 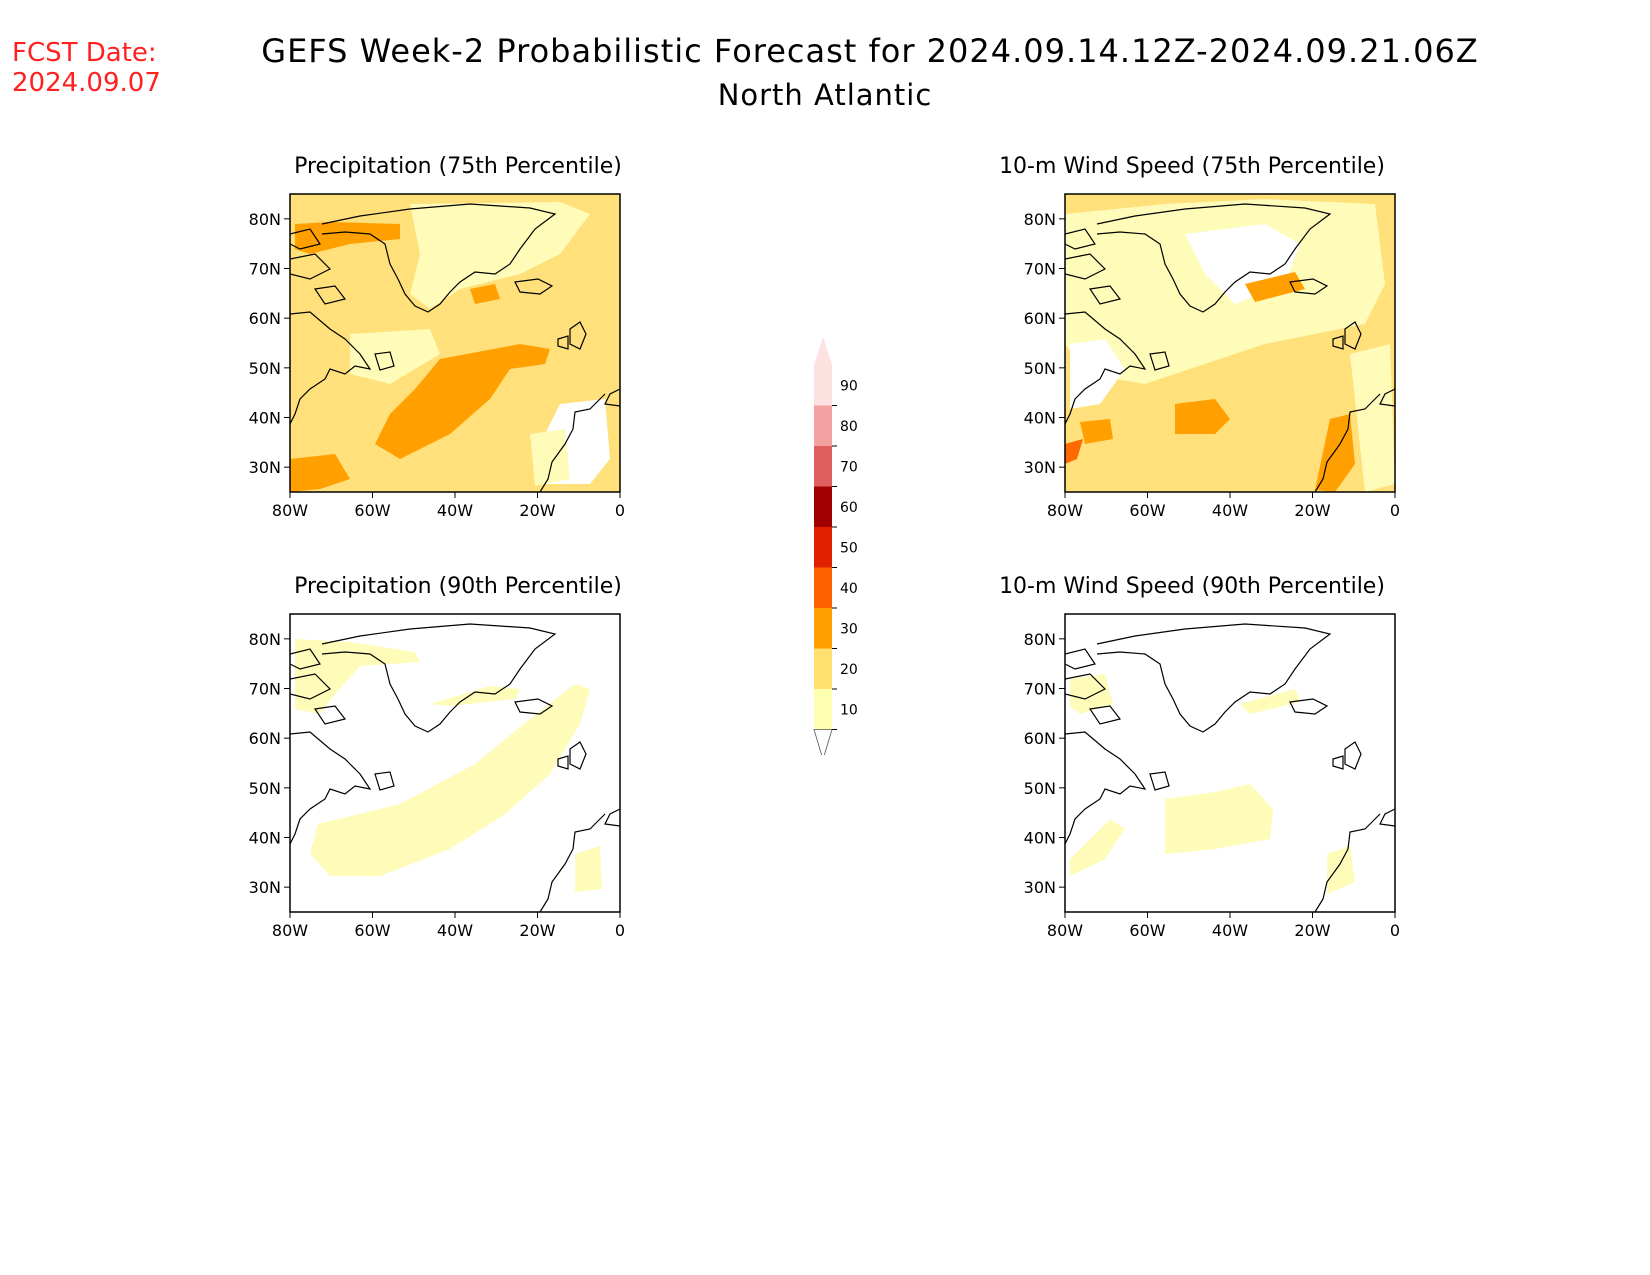 I want to click on fcst-date-value: 2024.09.07, so click(x=86, y=83).